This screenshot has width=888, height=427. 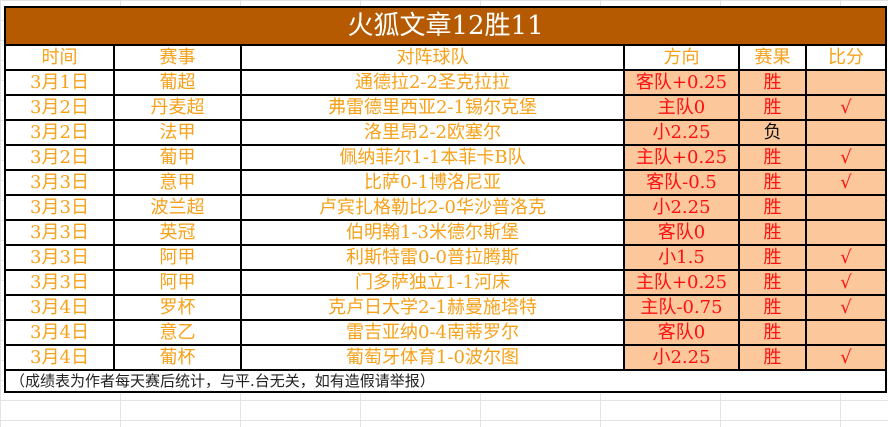 I want to click on match-cell: 利斯特雷0-0普拉腾斯, so click(x=432, y=257).